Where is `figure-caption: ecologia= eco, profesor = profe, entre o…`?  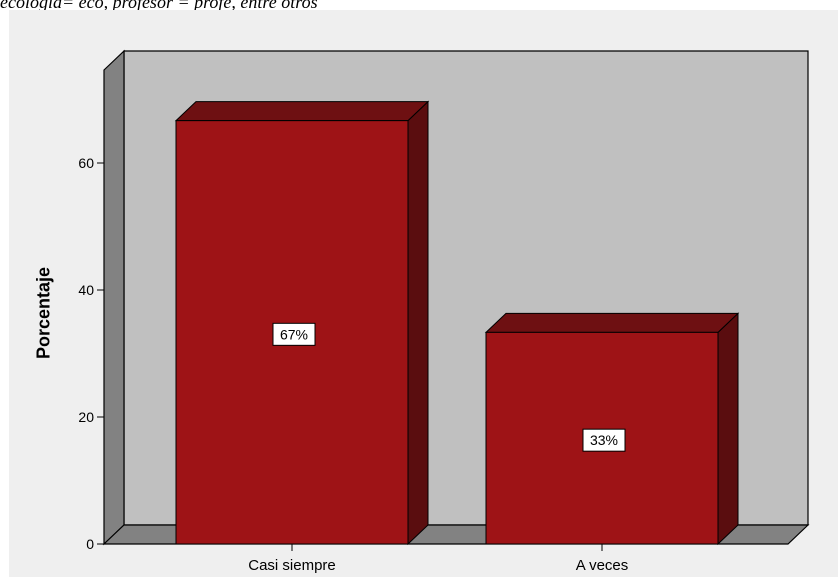 figure-caption: ecologia= eco, profesor = profe, entre o… is located at coordinates (159, 6).